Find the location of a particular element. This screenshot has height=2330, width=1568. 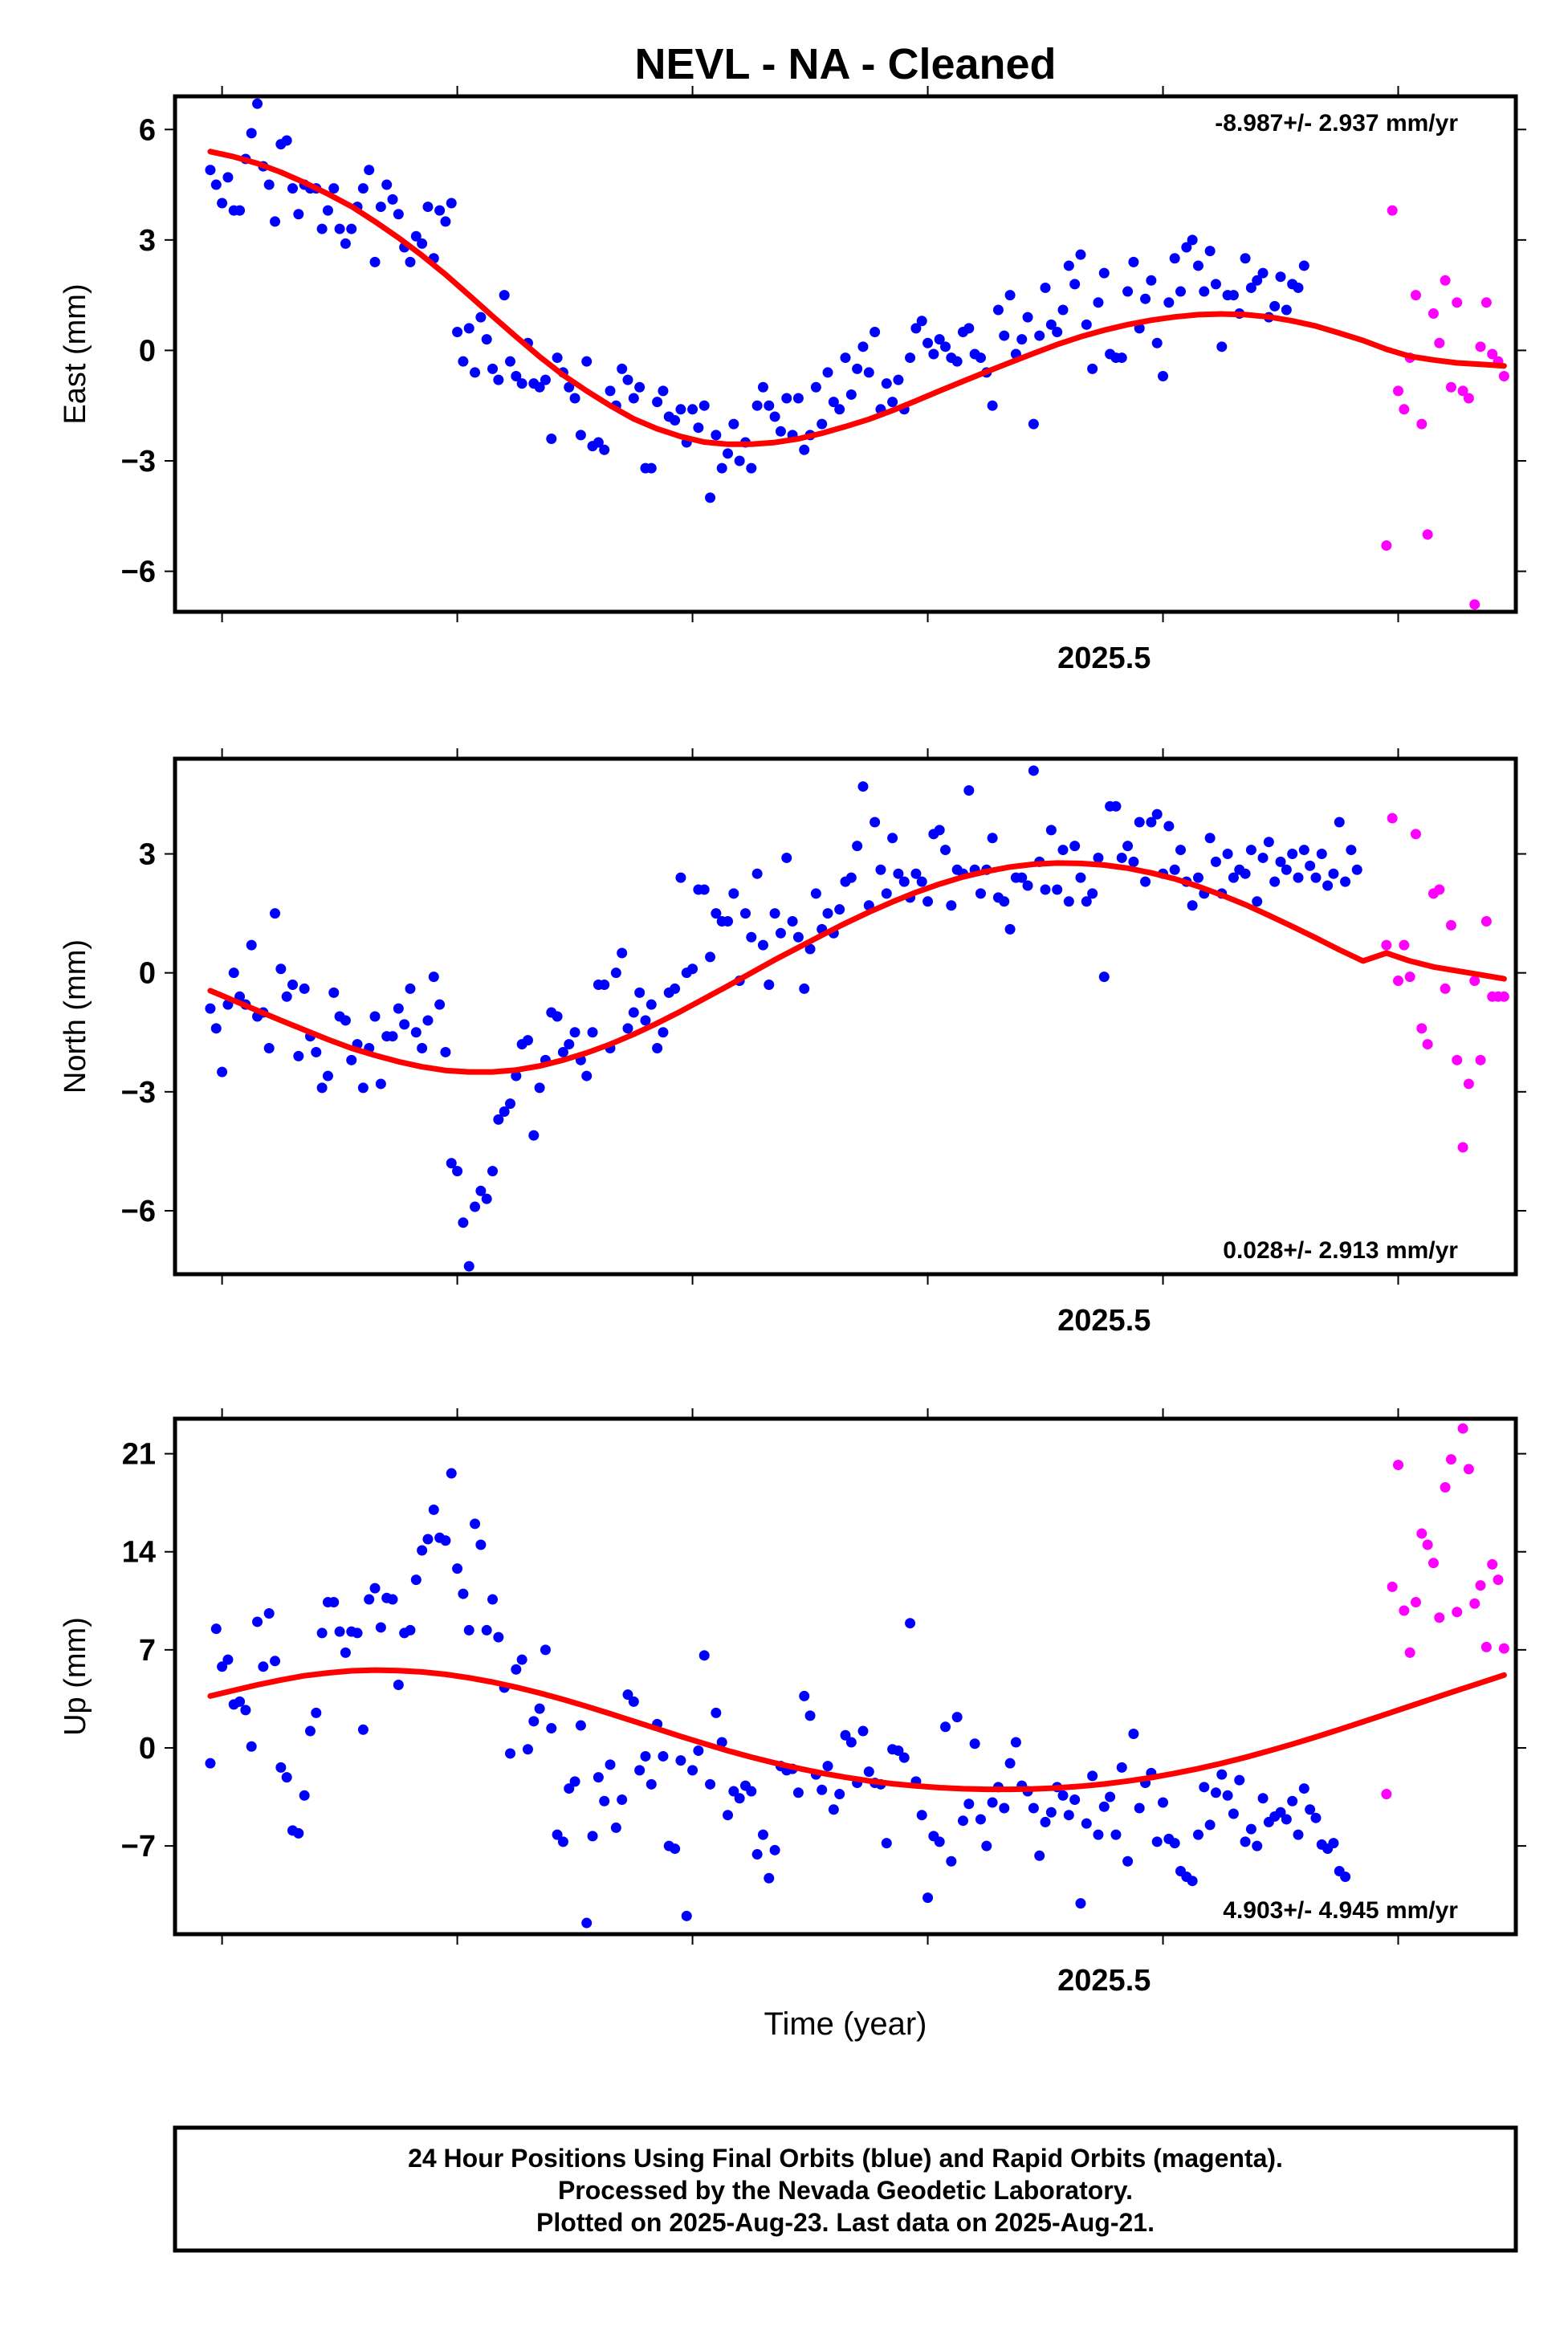

fit-curve is located at coordinates (857, 967).